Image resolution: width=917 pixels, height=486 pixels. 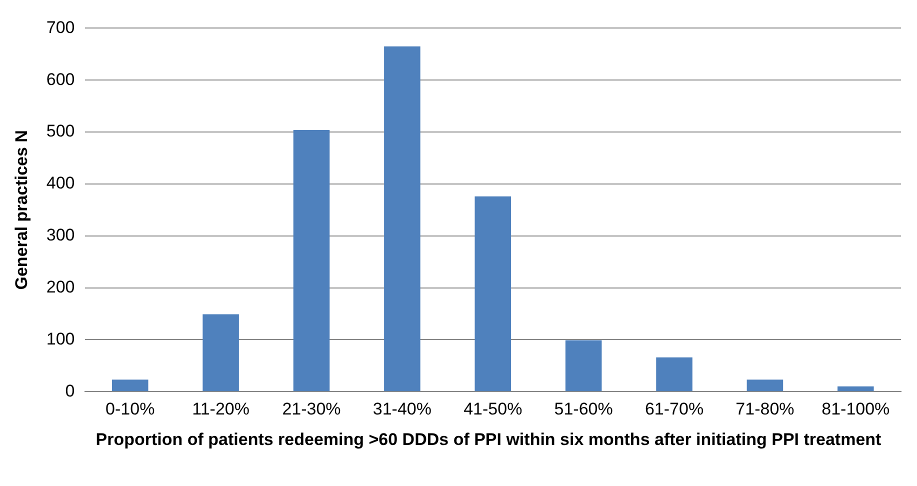 What do you see at coordinates (402, 408) in the screenshot?
I see `x-tick-label: 31-40%` at bounding box center [402, 408].